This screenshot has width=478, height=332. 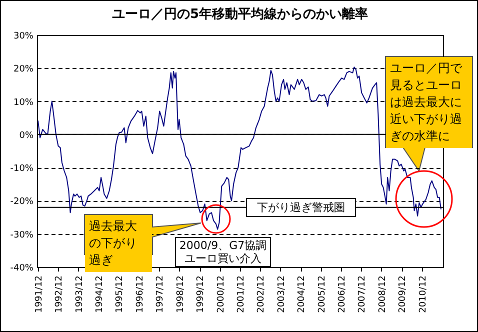 I want to click on annotation: ユーロ／円で見るとユーロは過去最大に近い下がり過ぎの水準に, so click(x=429, y=102).